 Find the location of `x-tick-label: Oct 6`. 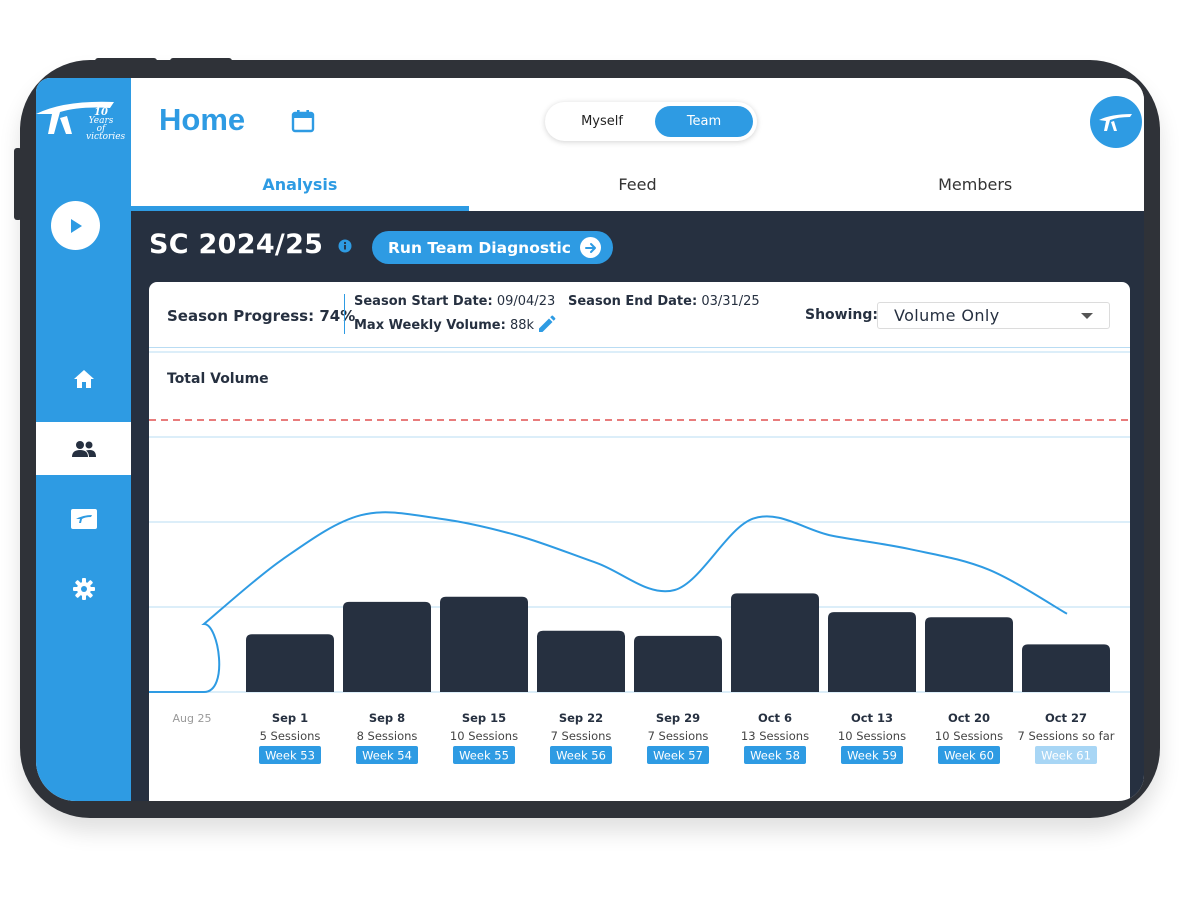

x-tick-label: Oct 6 is located at coordinates (775, 718).